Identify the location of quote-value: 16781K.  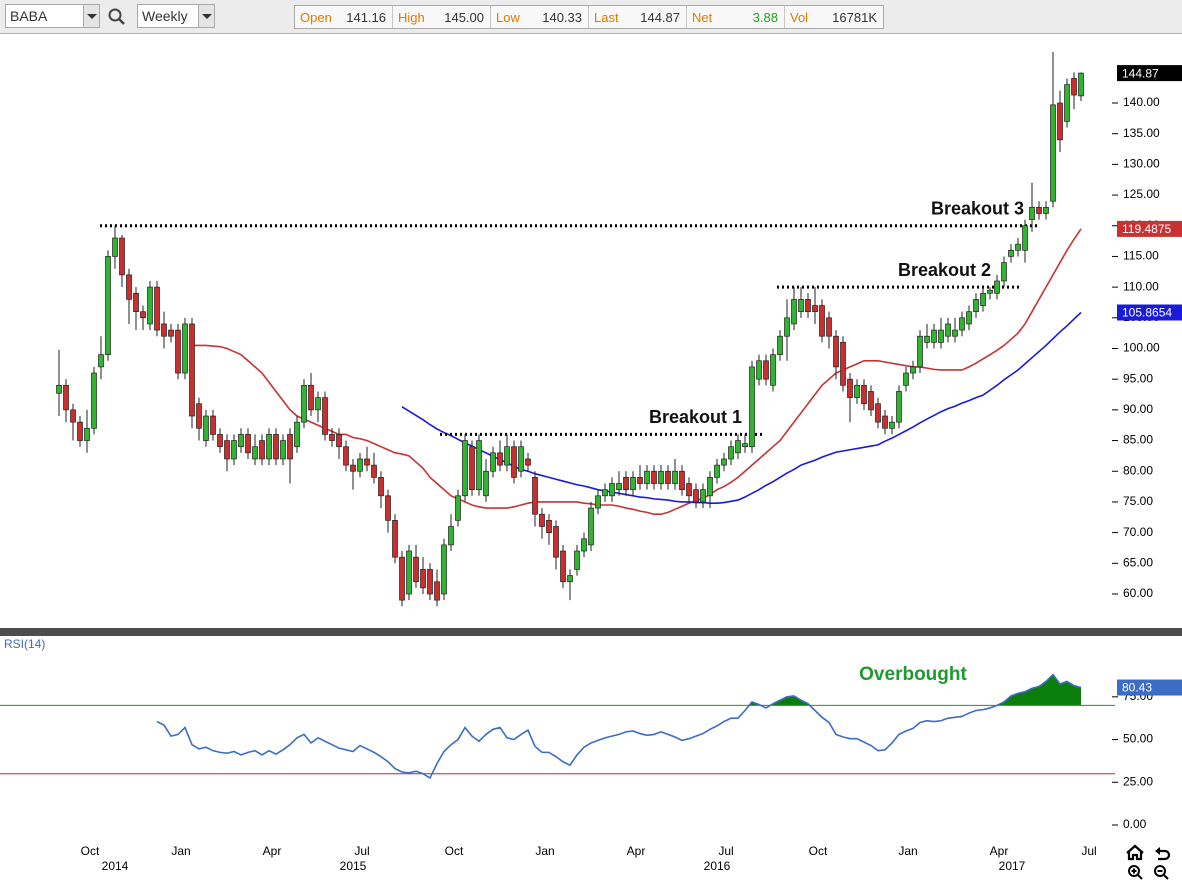
(854, 17).